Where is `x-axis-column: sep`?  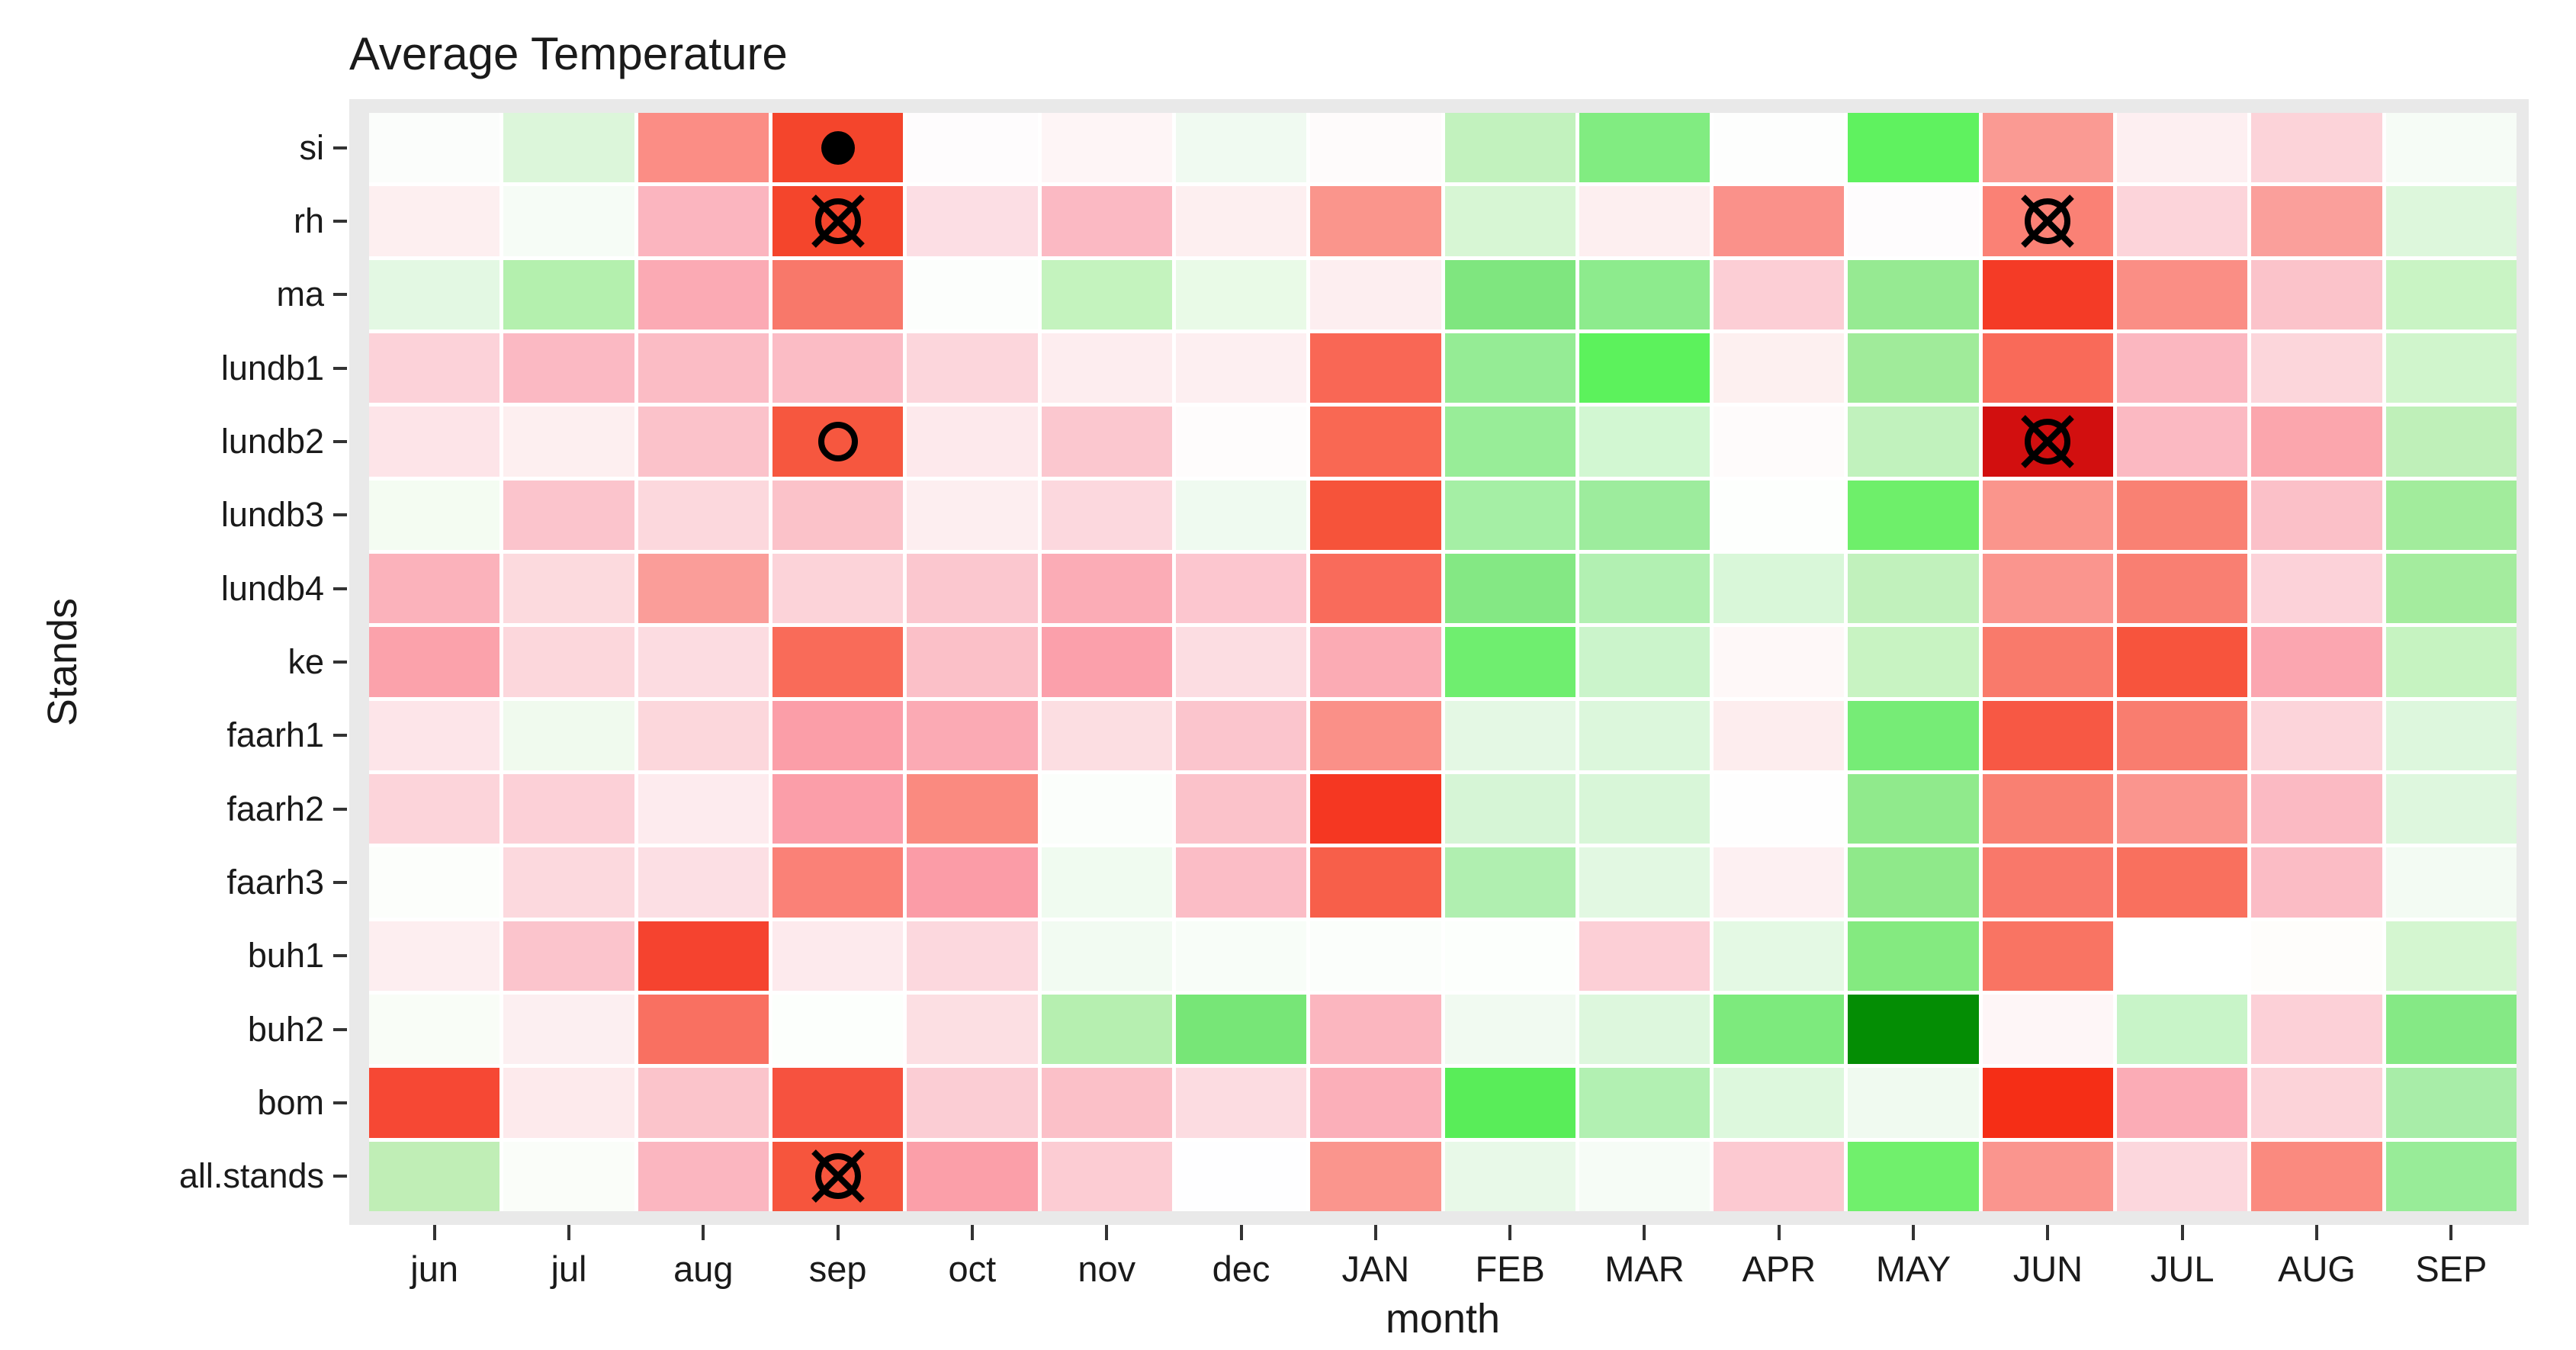
x-axis-column: sep is located at coordinates (837, 1257).